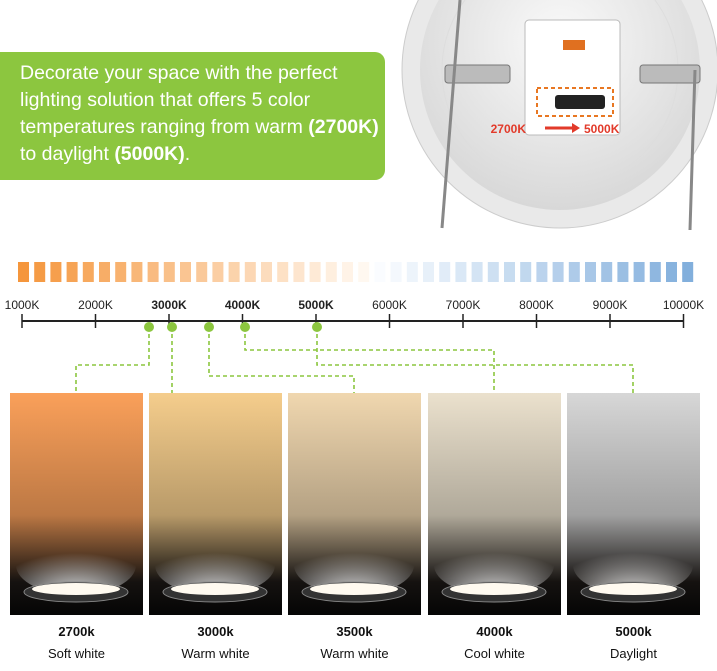 The image size is (717, 671). Describe the element at coordinates (633, 653) in the screenshot. I see `card-name: Daylight` at that location.